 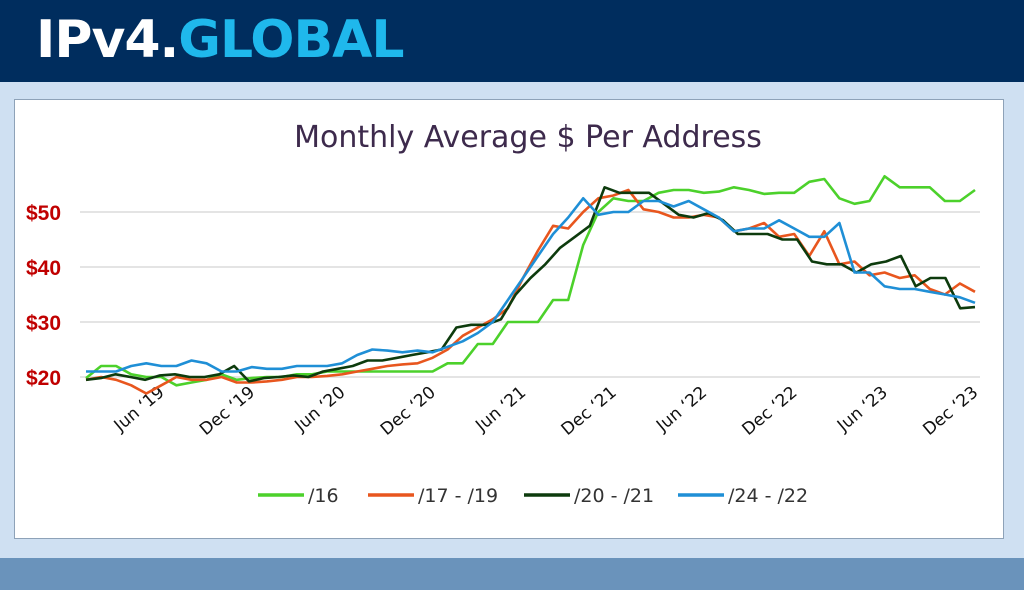 What do you see at coordinates (291, 40) in the screenshot?
I see `logo-part2: GLOBAL` at bounding box center [291, 40].